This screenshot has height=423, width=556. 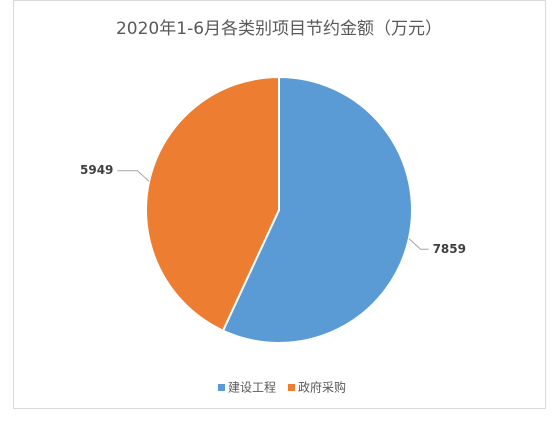 I want to click on legend-label: 政府采购, so click(x=322, y=387).